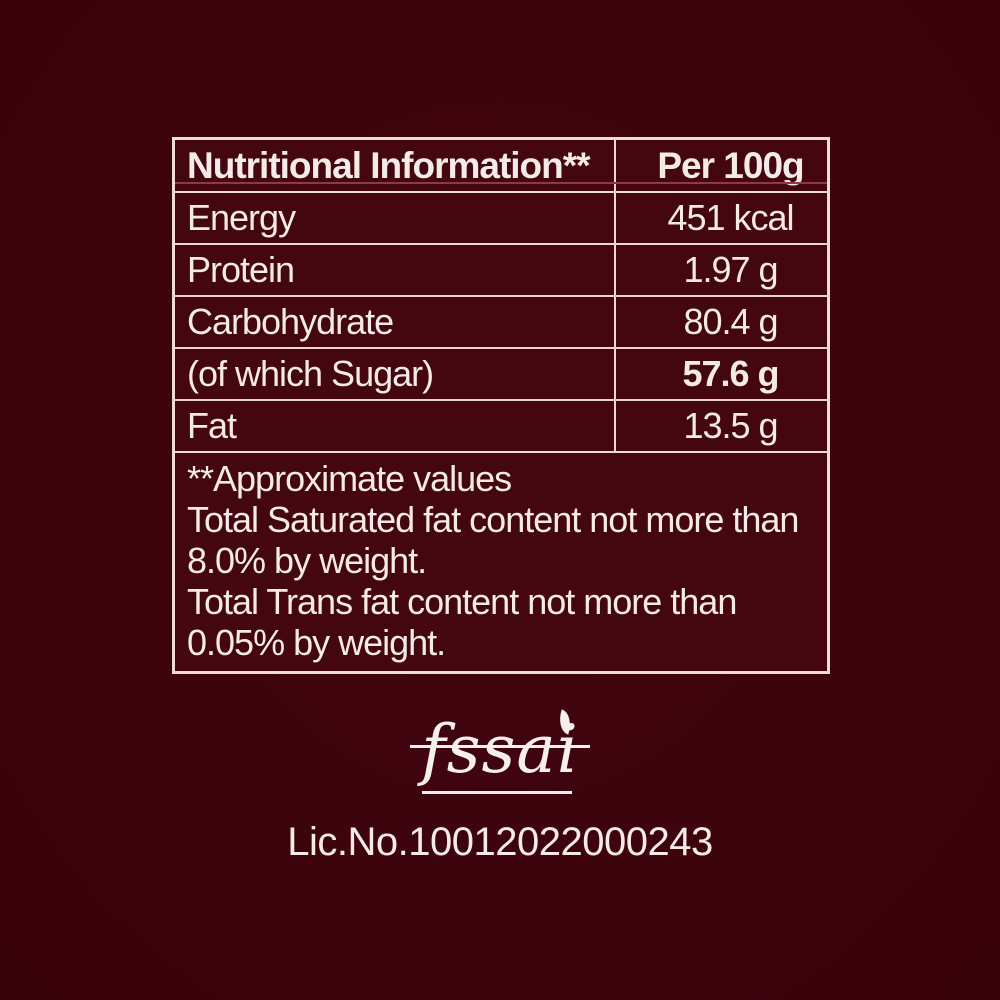 The width and height of the screenshot is (1000, 1000). What do you see at coordinates (501, 269) in the screenshot?
I see `table-row-protein: Protein 1.97 g` at bounding box center [501, 269].